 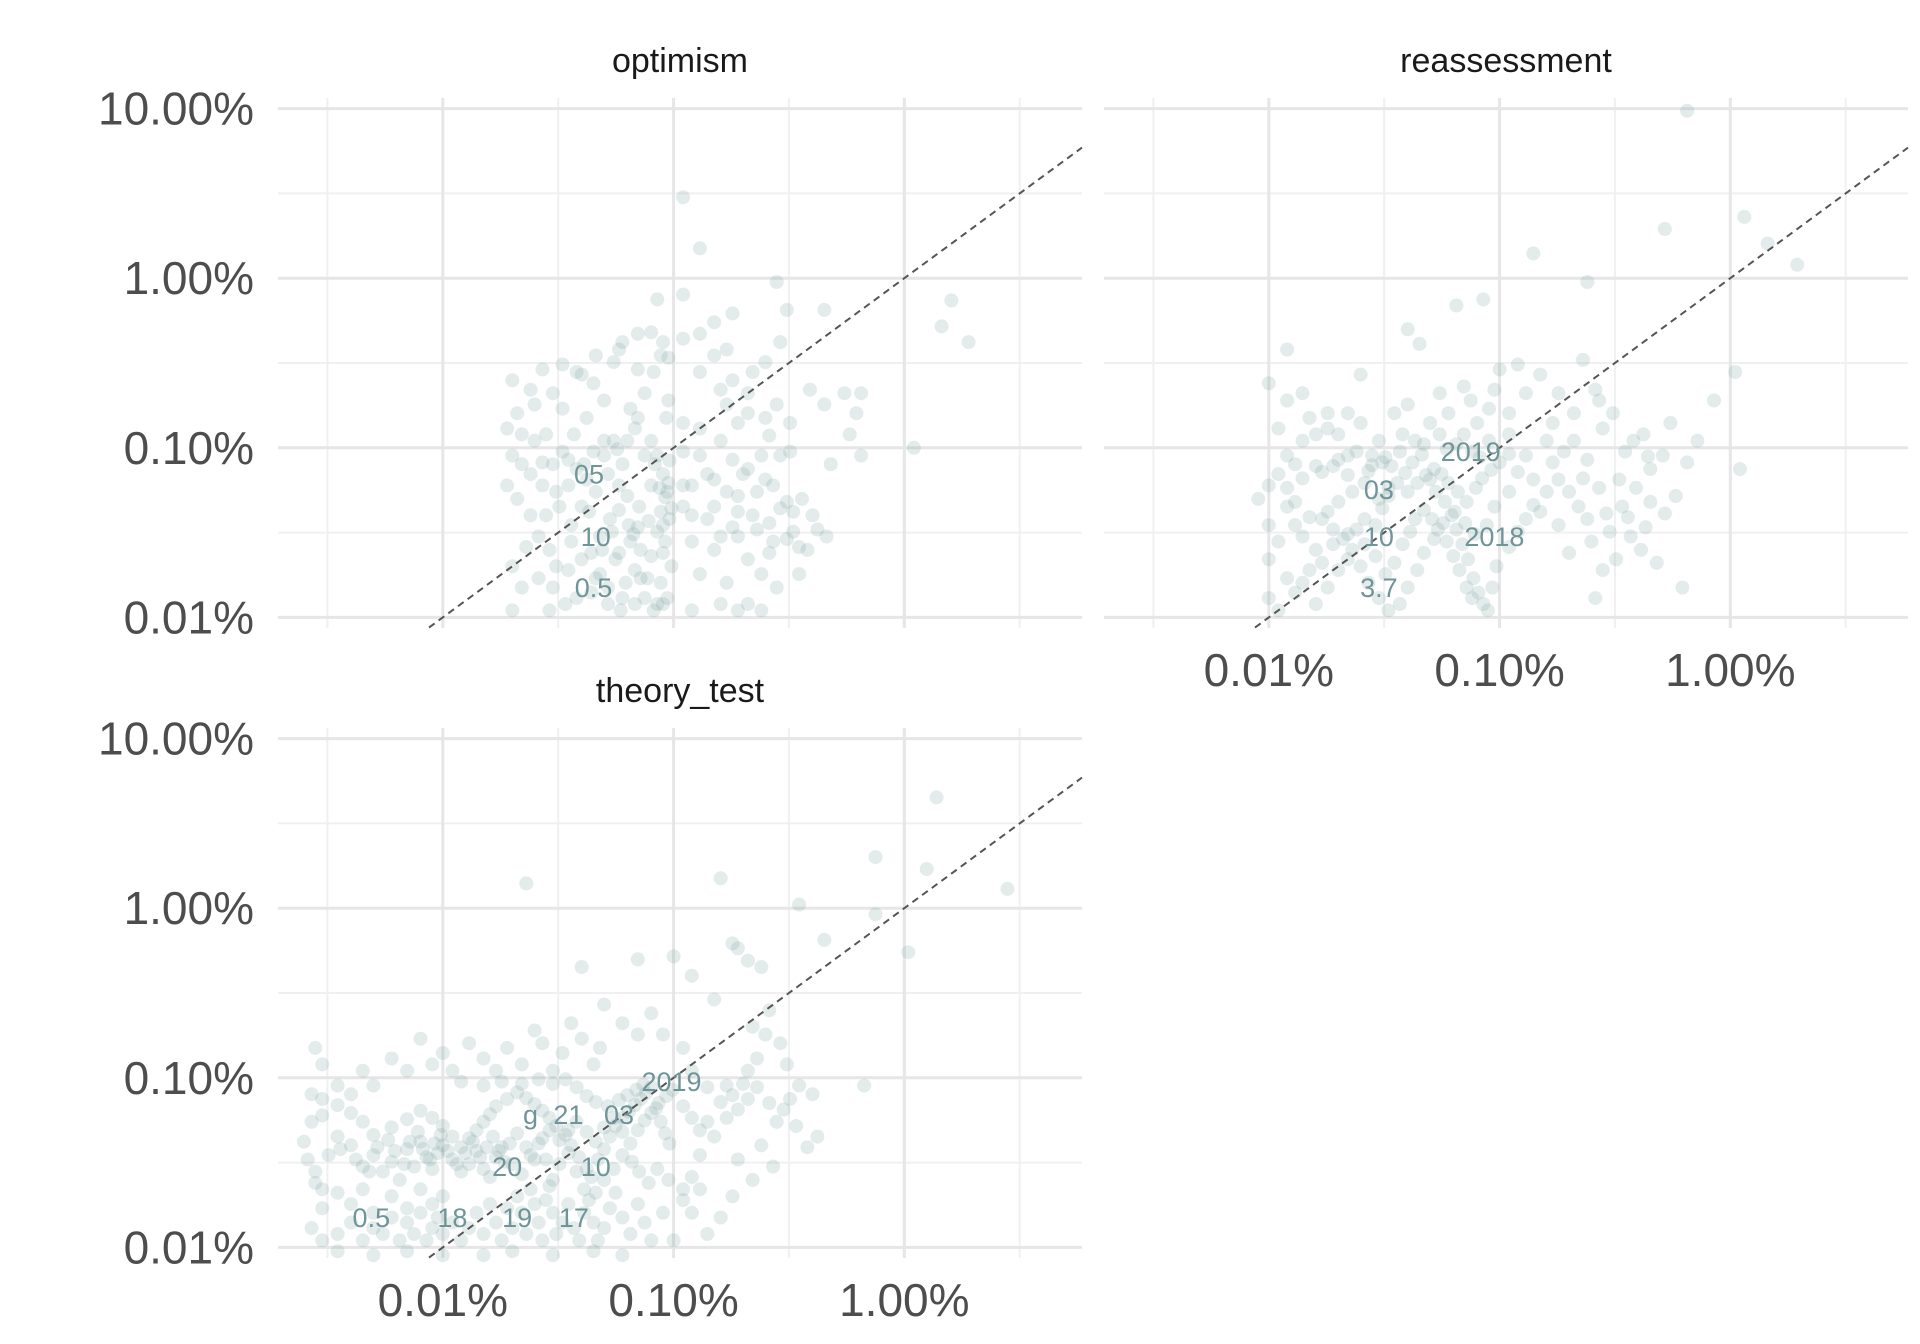 I want to click on panel-title-reassessment: reassessment, so click(x=1506, y=61).